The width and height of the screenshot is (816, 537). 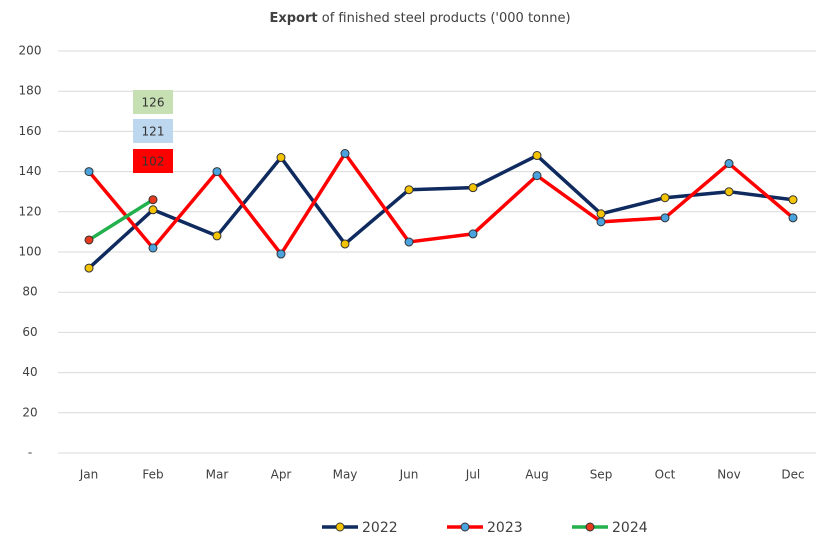 I want to click on legend-label: 2022, so click(x=380, y=528).